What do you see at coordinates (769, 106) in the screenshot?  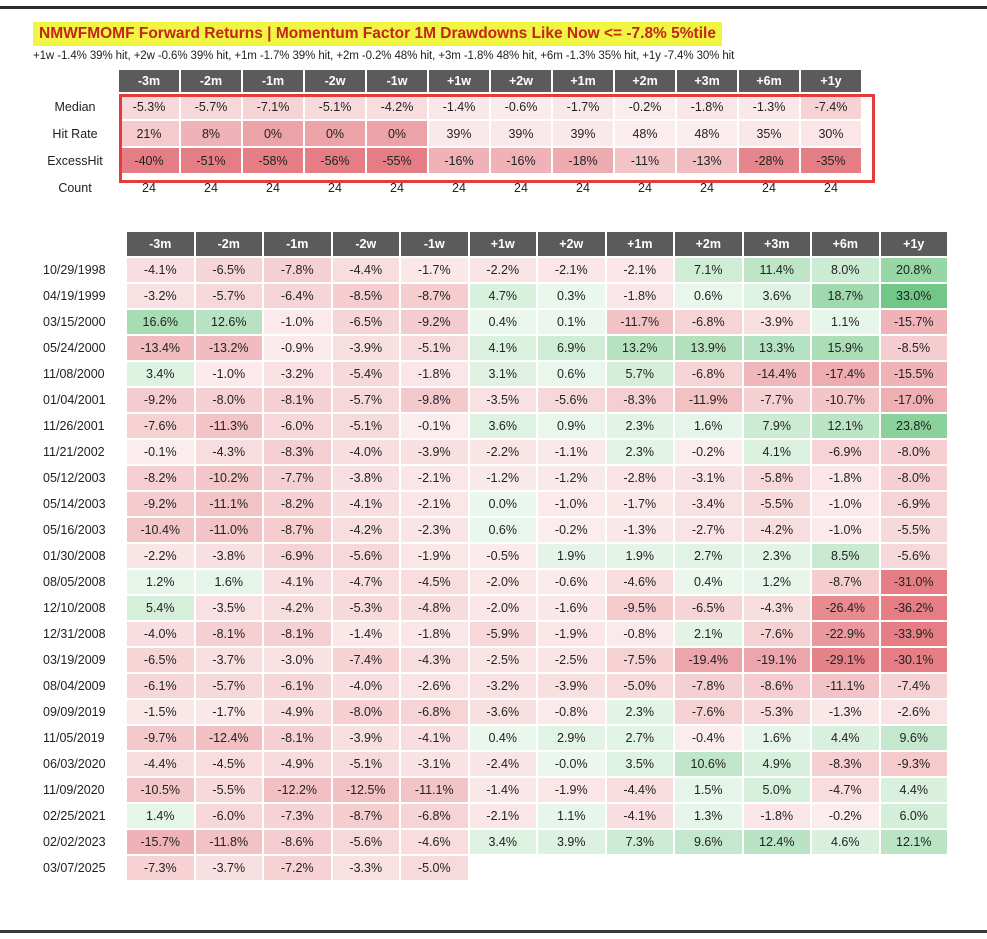 I see `summary-cell: -1.3%` at bounding box center [769, 106].